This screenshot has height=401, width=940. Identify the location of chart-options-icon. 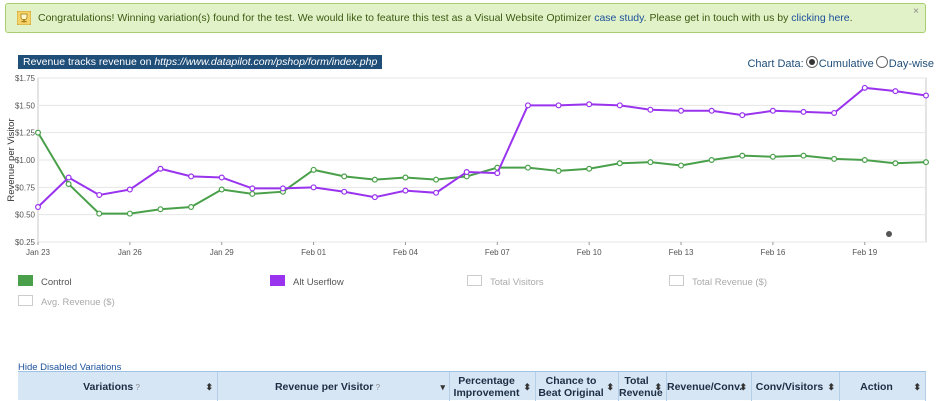
(889, 234).